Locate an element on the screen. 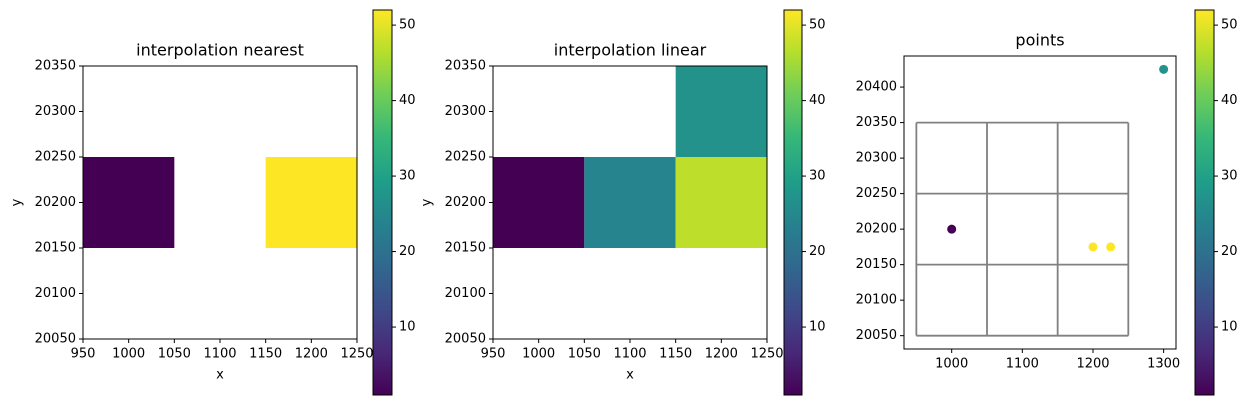 The height and width of the screenshot is (405, 1250). chart-title: points is located at coordinates (1039, 40).